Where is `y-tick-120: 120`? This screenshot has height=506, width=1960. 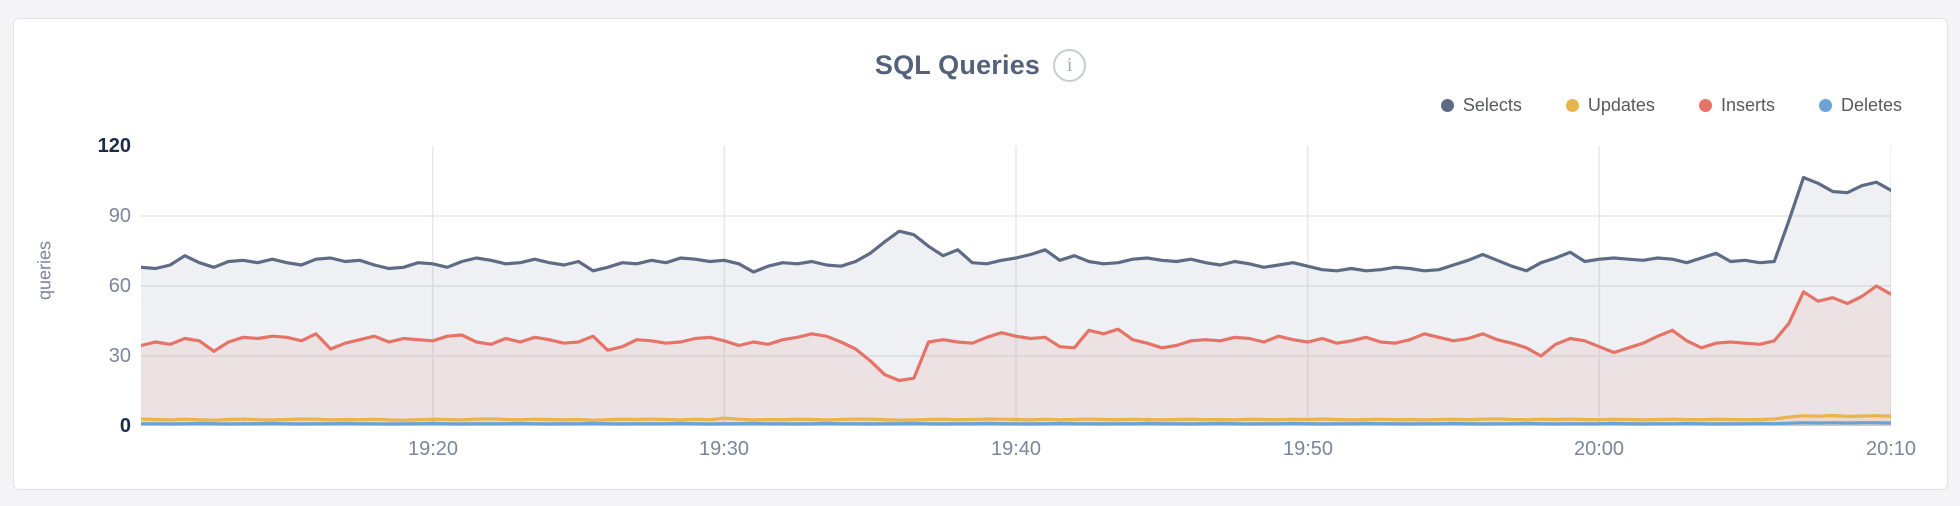 y-tick-120: 120 is located at coordinates (114, 146).